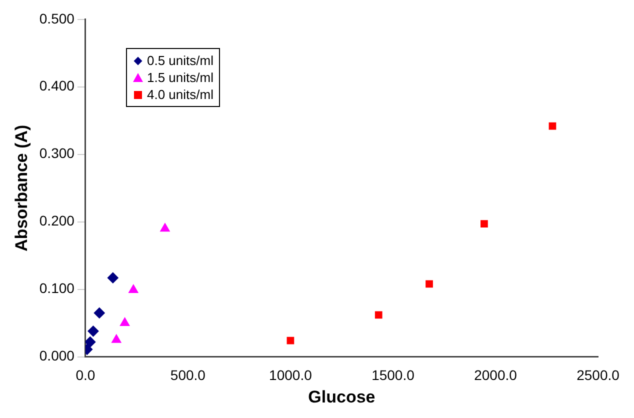 The image size is (634, 418). Describe the element at coordinates (86, 375) in the screenshot. I see `x-tick-label: 0.0` at that location.